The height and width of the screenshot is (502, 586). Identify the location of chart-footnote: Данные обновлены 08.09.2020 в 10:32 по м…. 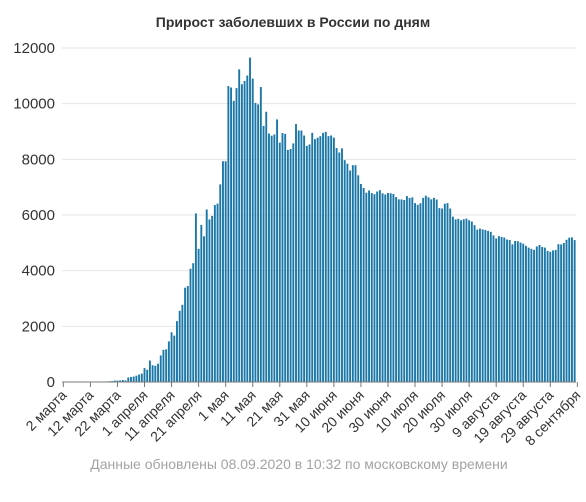
(298, 464).